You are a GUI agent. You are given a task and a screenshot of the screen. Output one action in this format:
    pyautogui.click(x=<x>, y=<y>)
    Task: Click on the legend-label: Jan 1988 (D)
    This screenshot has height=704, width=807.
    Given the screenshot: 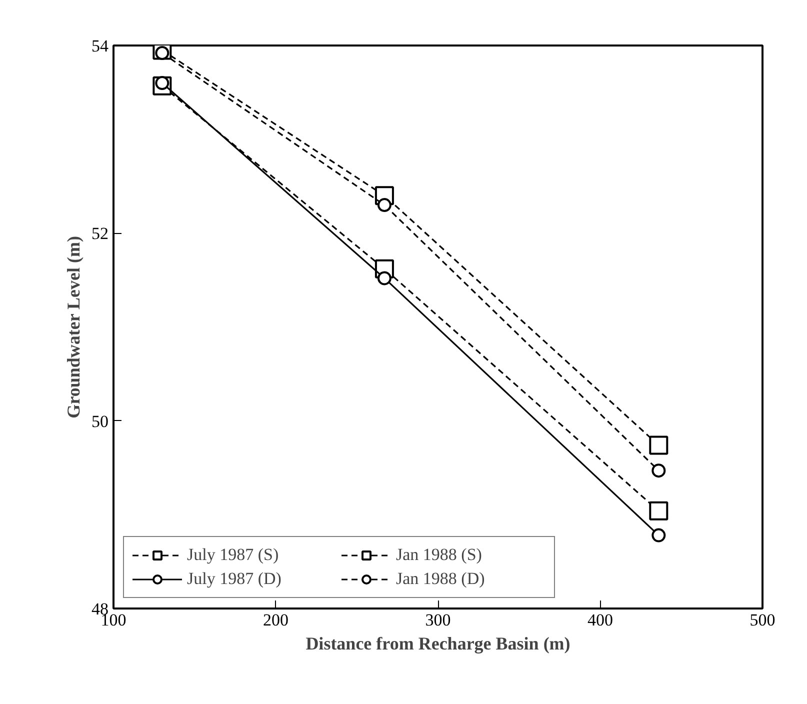 What is the action you would take?
    pyautogui.click(x=441, y=579)
    